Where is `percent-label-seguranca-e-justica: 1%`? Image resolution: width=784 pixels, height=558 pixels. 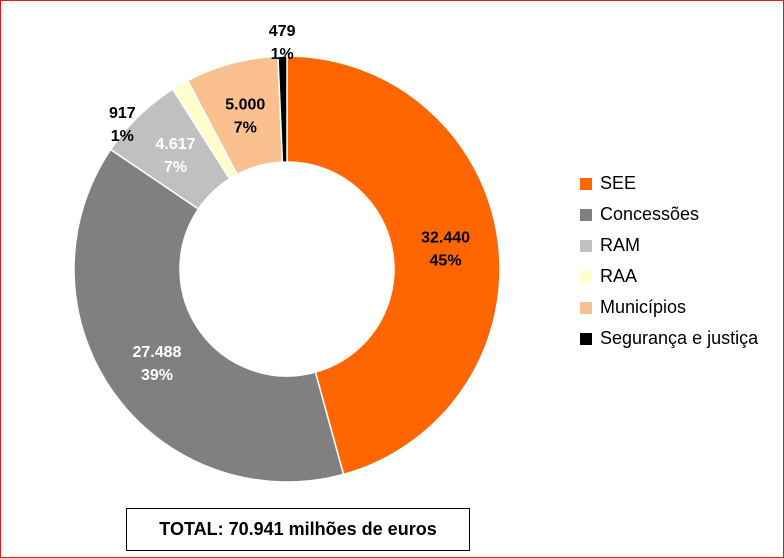
percent-label-seguranca-e-justica: 1% is located at coordinates (282, 54).